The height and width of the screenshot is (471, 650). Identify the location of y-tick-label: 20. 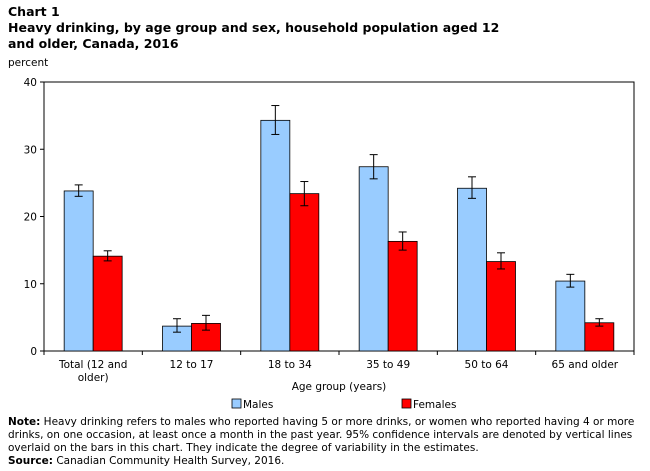
(30, 218).